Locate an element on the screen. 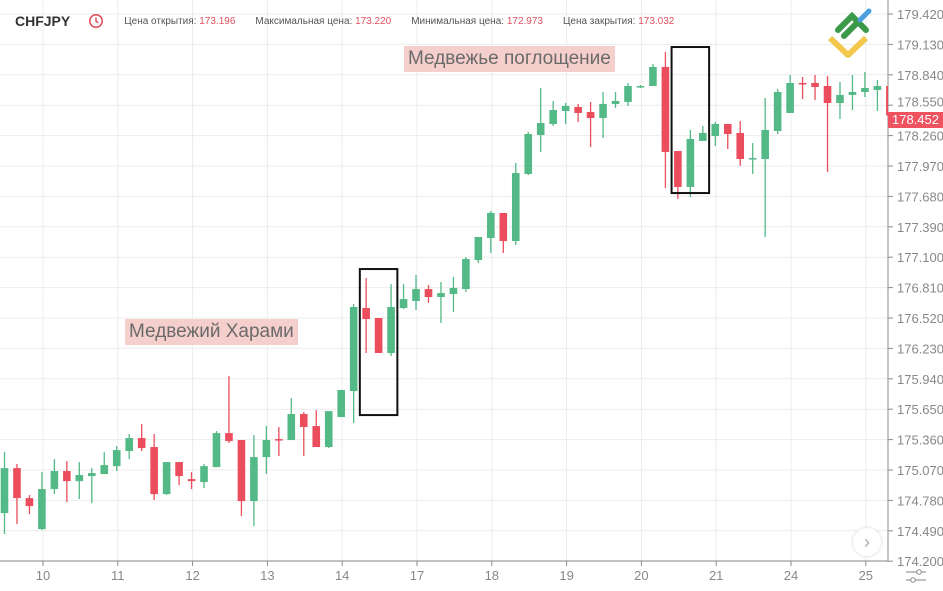 This screenshot has width=943, height=591. low-price-stat: Минимальная цена: 172.973 is located at coordinates (477, 21).